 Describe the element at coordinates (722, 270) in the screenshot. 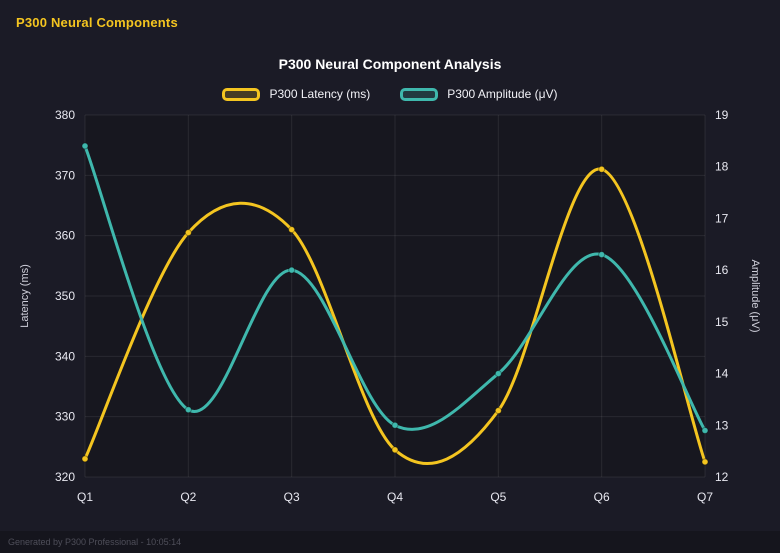

I see `right-axis-tick-label: 16` at that location.